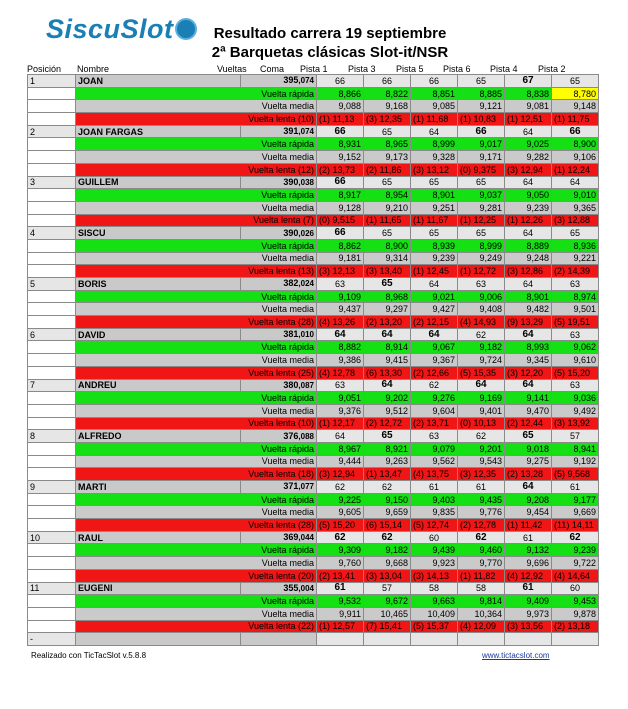  I want to click on driver-name: BORIS, so click(158, 284).